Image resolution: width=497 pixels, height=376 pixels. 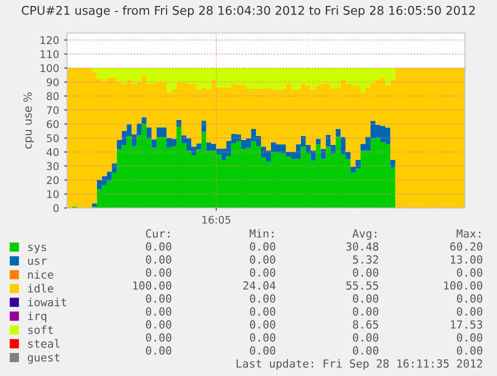 I want to click on text: 13.00, so click(x=466, y=259).